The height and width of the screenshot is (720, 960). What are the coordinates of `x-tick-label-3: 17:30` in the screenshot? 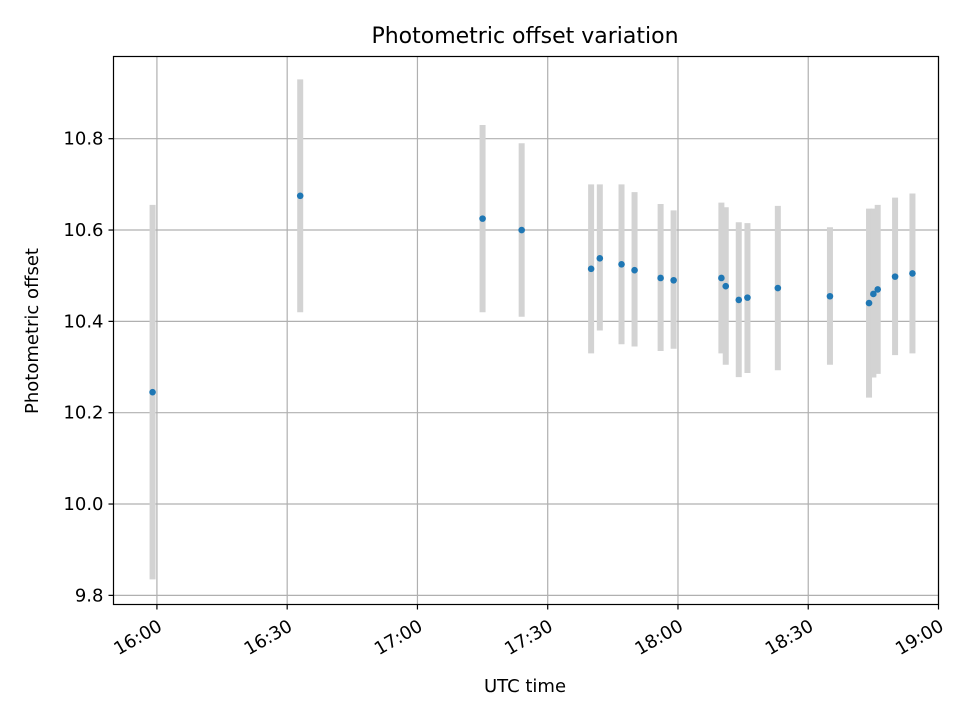 It's located at (528, 638).